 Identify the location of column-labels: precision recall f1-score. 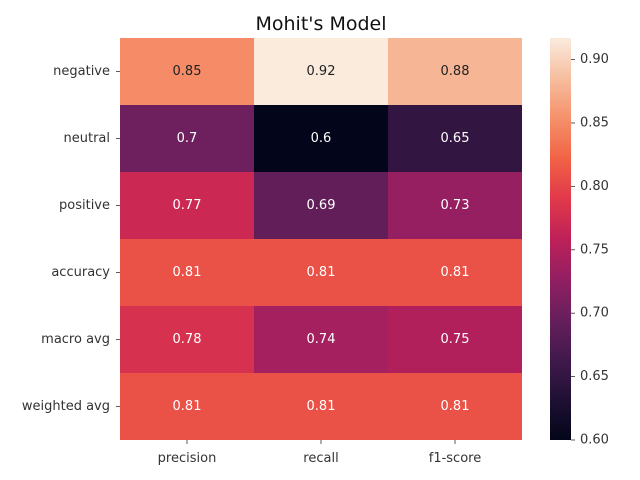
(319, 453).